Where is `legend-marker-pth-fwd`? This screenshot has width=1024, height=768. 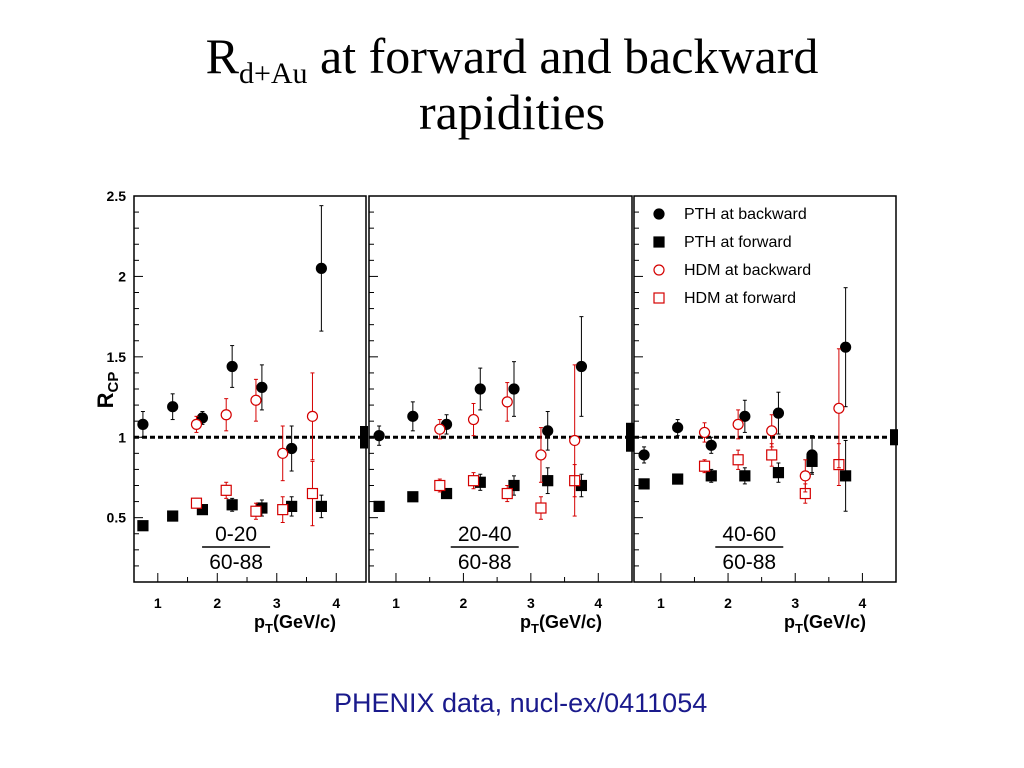
legend-marker-pth-fwd is located at coordinates (659, 242).